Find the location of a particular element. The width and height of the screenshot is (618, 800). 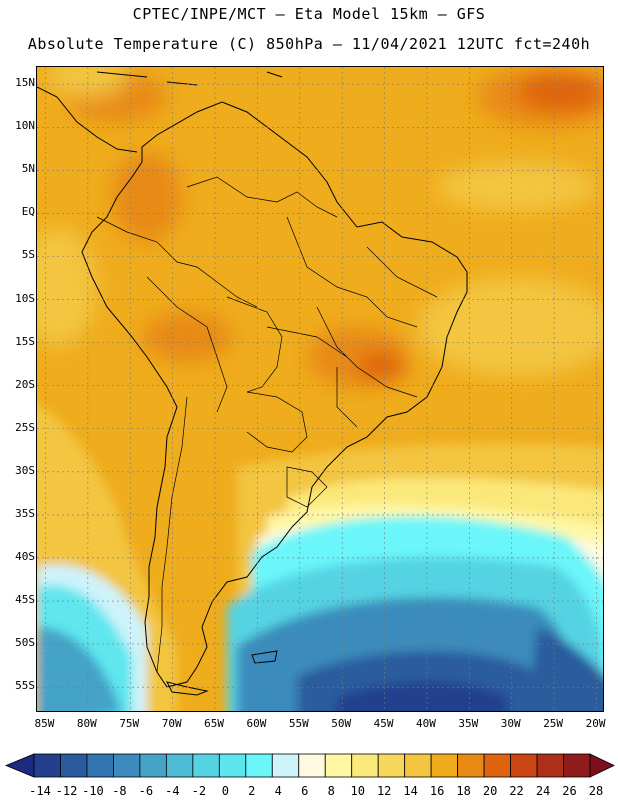

lon-label-85W: 85W is located at coordinates (44, 723).